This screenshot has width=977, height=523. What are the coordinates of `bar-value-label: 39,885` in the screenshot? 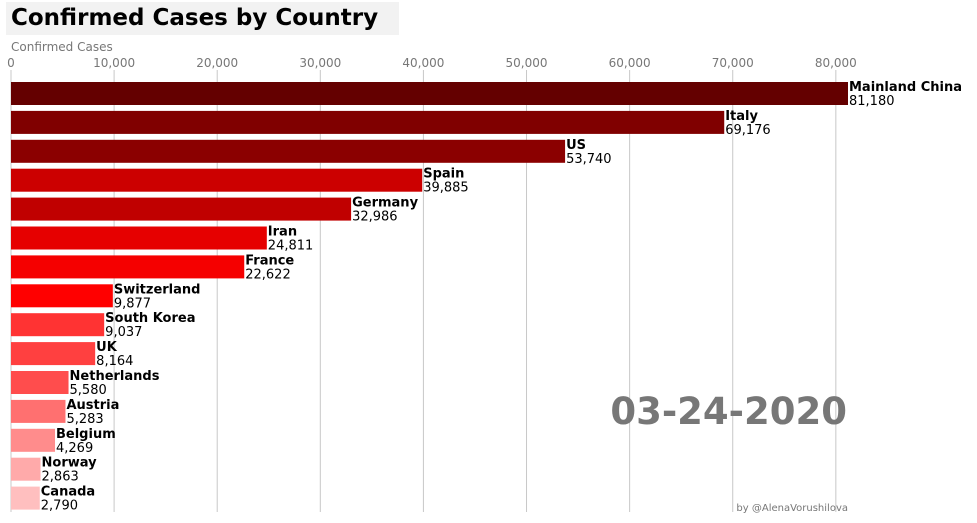 It's located at (446, 188).